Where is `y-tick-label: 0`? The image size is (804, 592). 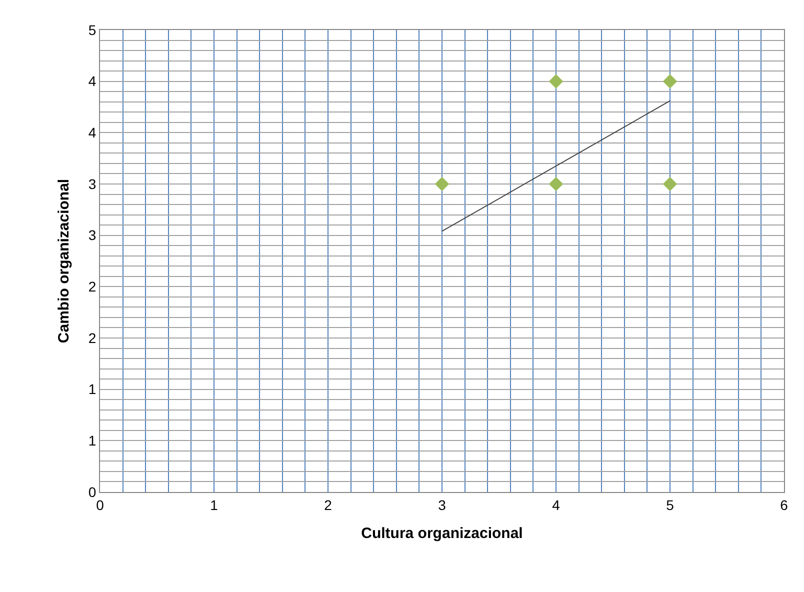
y-tick-label: 0 is located at coordinates (92, 492).